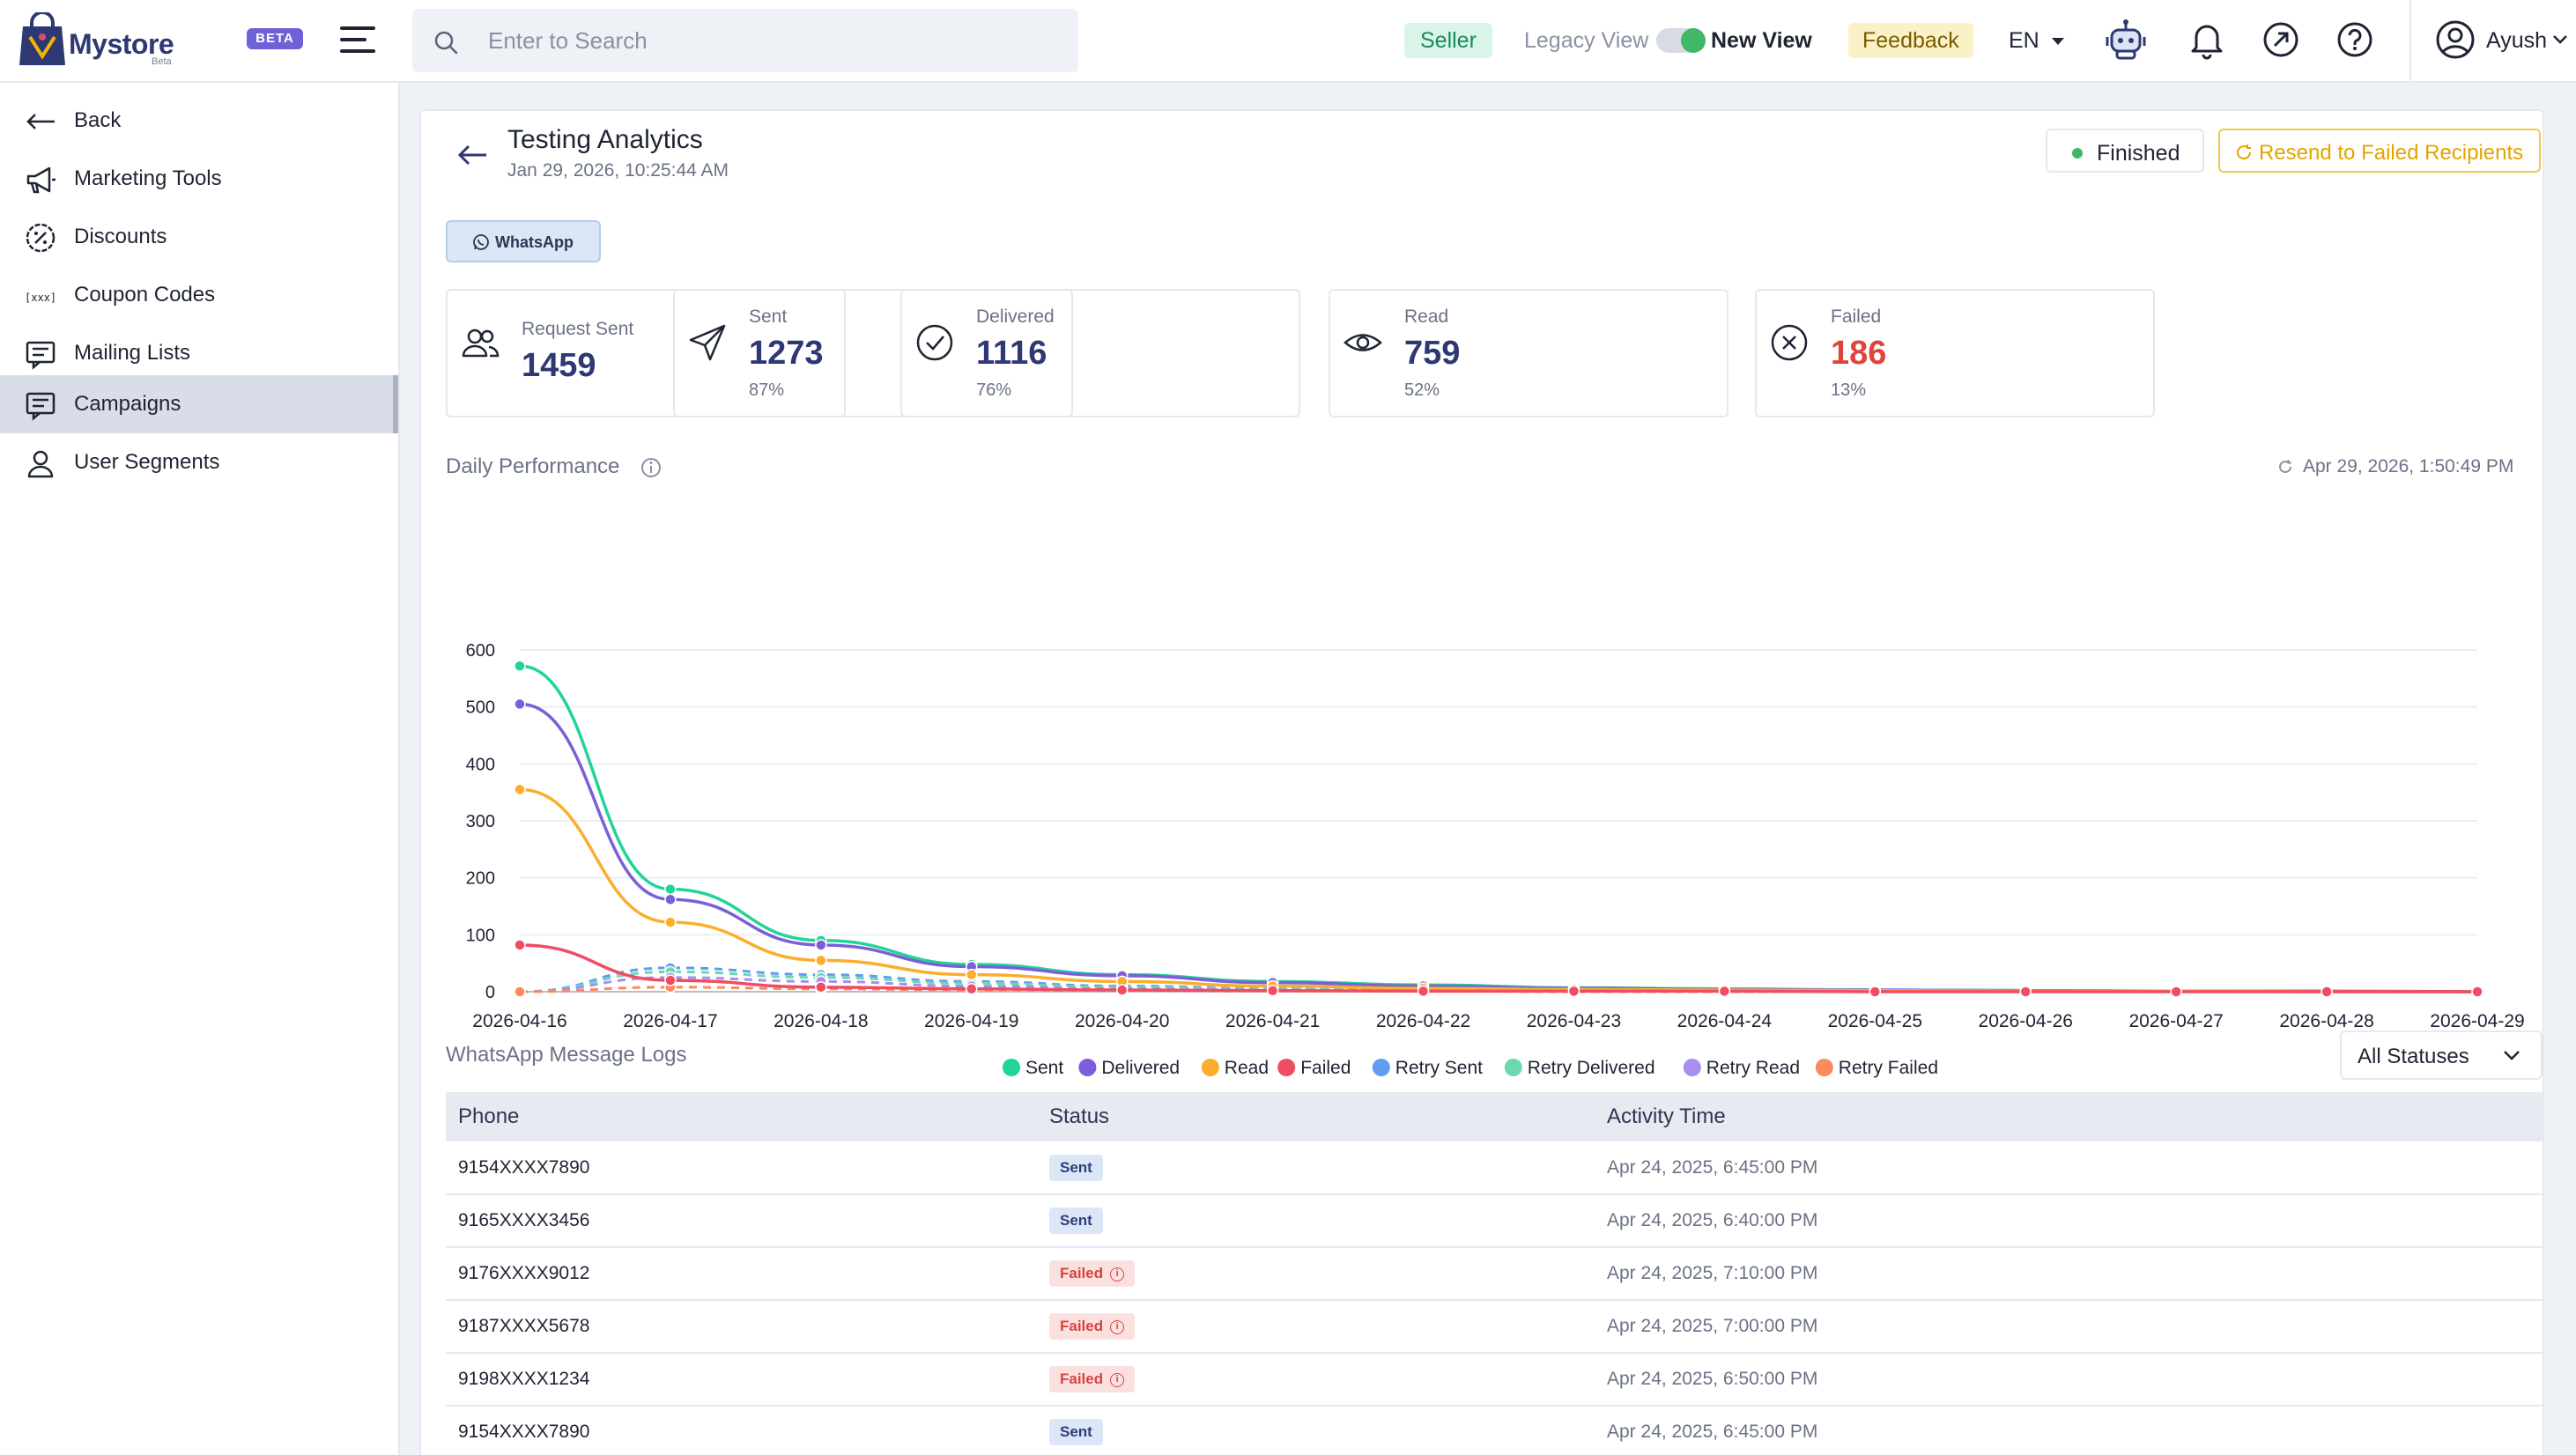 The width and height of the screenshot is (2576, 1455). I want to click on status-badge-label: Sent, so click(1076, 1220).